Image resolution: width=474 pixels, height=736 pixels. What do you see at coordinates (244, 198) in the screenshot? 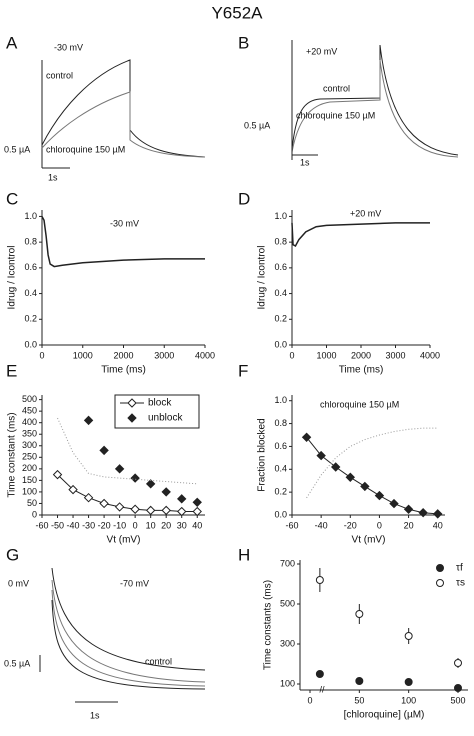
I see `panel-label: D` at bounding box center [244, 198].